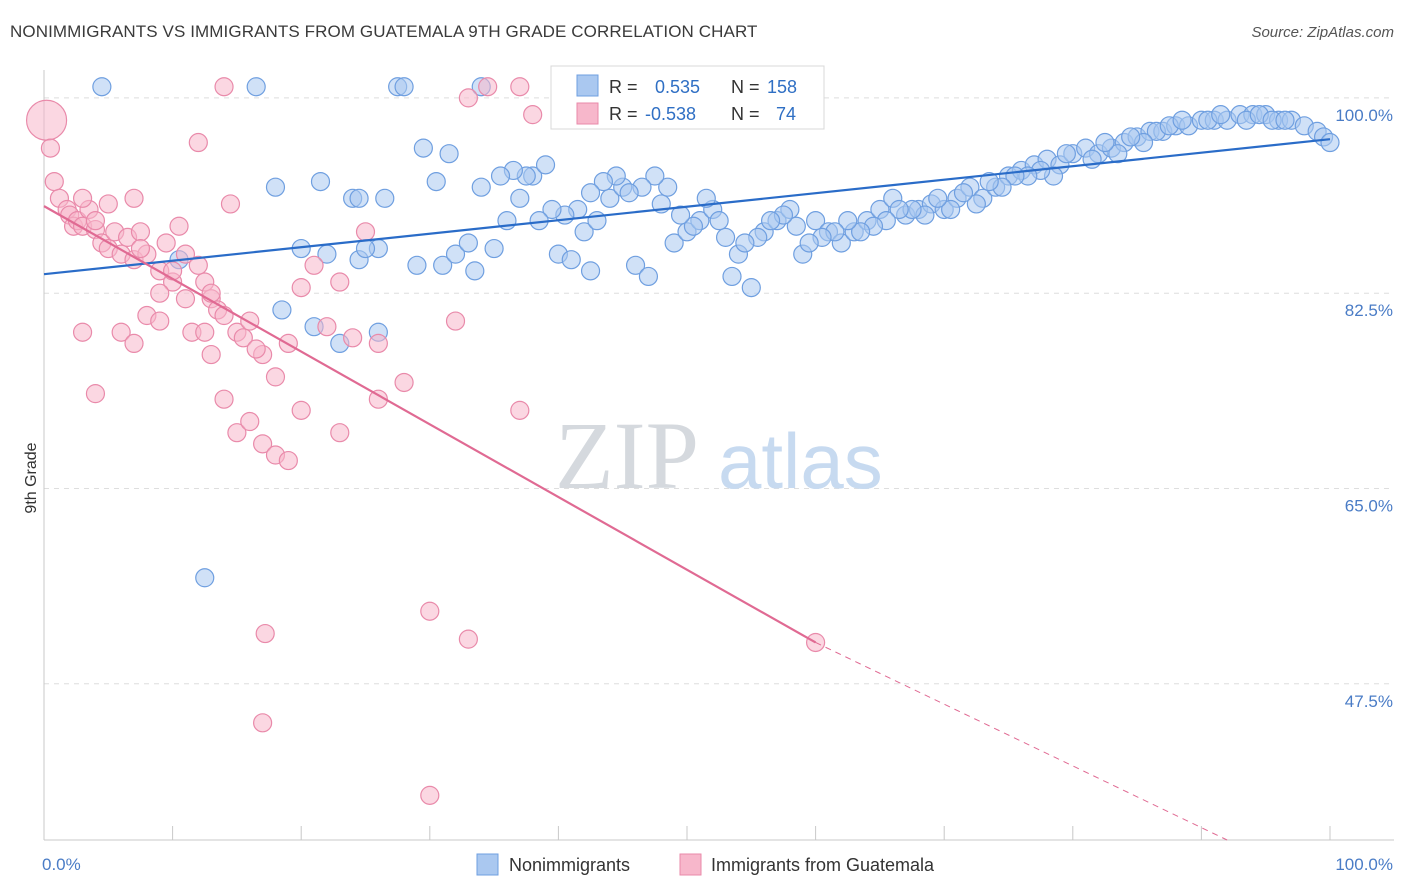 The height and width of the screenshot is (892, 1406). What do you see at coordinates (587, 113) in the screenshot?
I see `legend-swatch-guatemala` at bounding box center [587, 113].